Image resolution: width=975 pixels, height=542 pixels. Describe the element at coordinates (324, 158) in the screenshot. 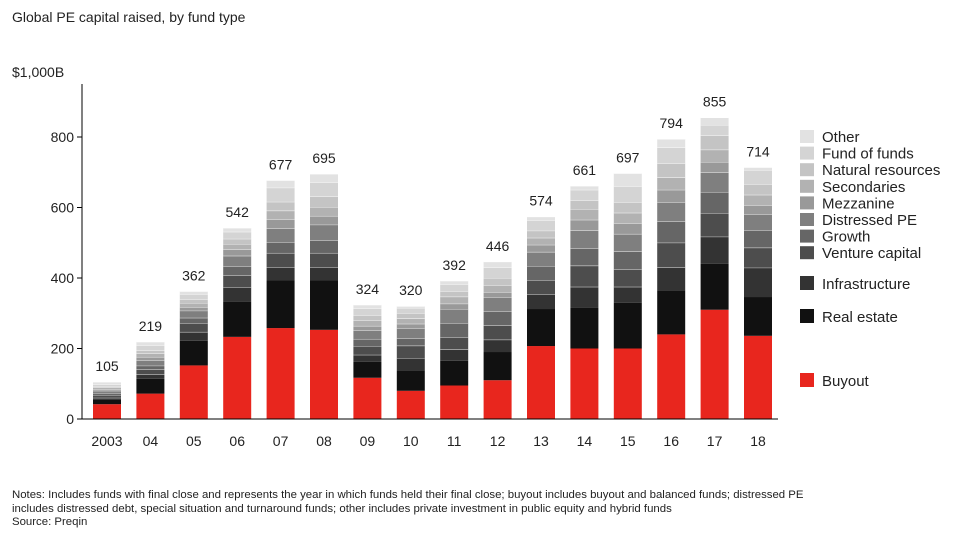

I see `total-label: 695` at that location.